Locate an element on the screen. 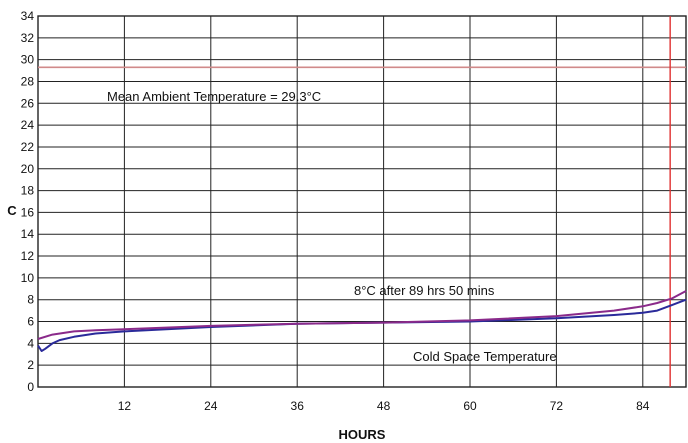  x-tick-label: 84 is located at coordinates (643, 406).